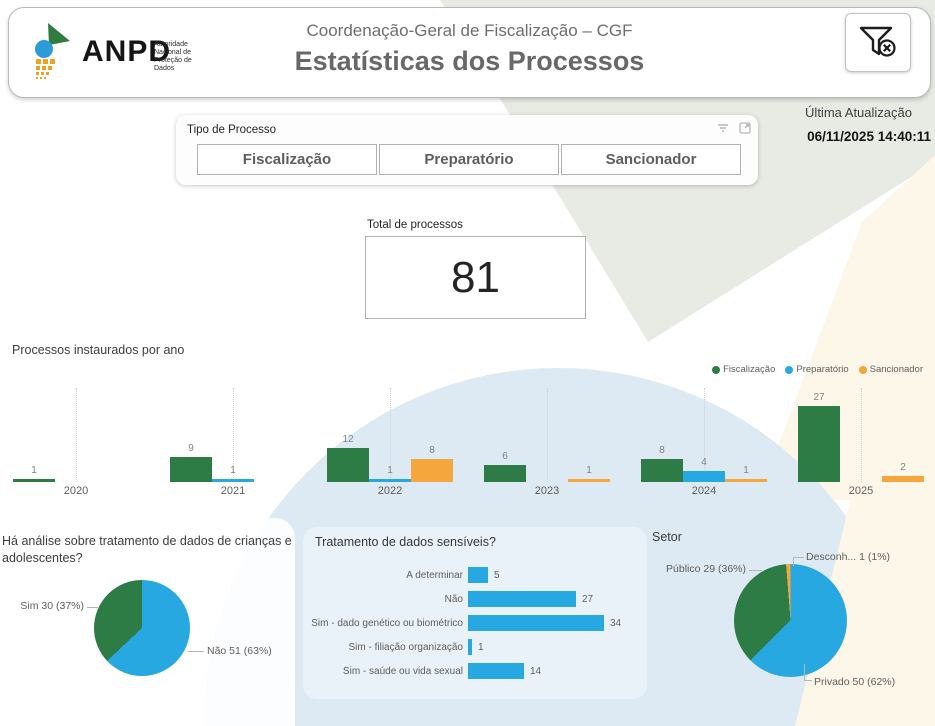 The width and height of the screenshot is (935, 726). What do you see at coordinates (589, 480) in the screenshot?
I see `bar-2023-Sancionador` at bounding box center [589, 480].